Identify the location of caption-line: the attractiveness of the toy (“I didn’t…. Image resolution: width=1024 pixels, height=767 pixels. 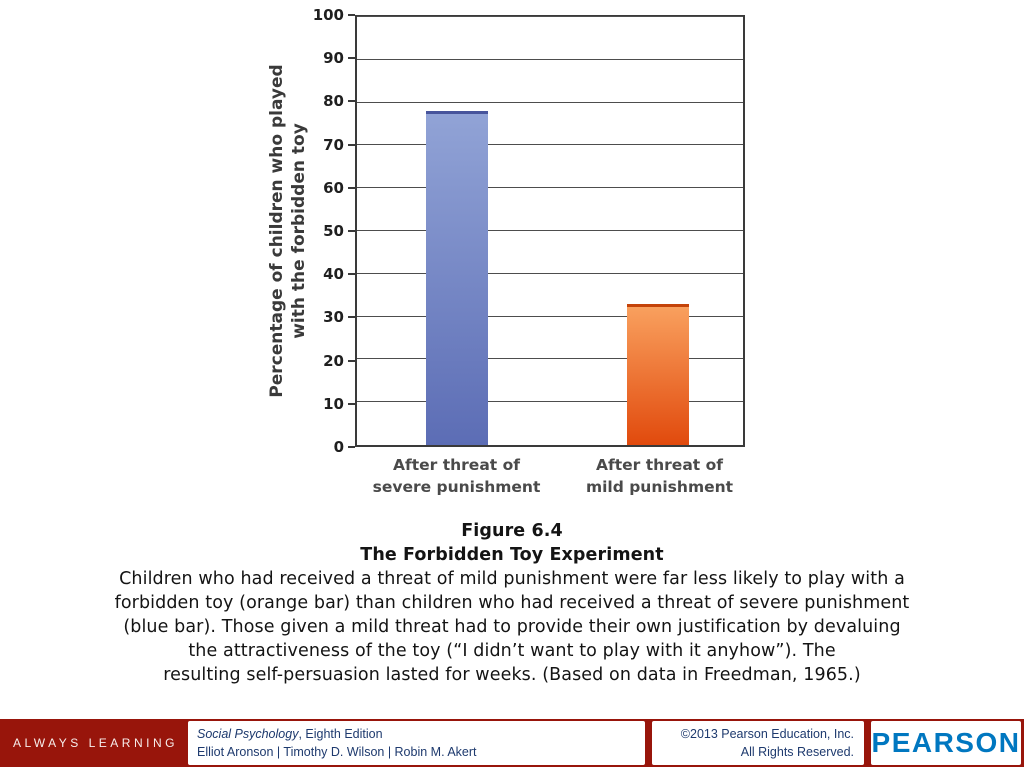
(512, 651).